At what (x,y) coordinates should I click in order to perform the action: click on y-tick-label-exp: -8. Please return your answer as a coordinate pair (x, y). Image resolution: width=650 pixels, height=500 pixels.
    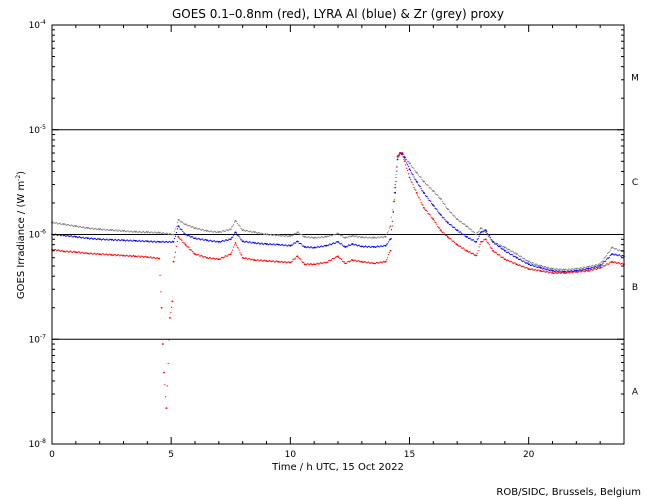
    Looking at the image, I should click on (43, 441).